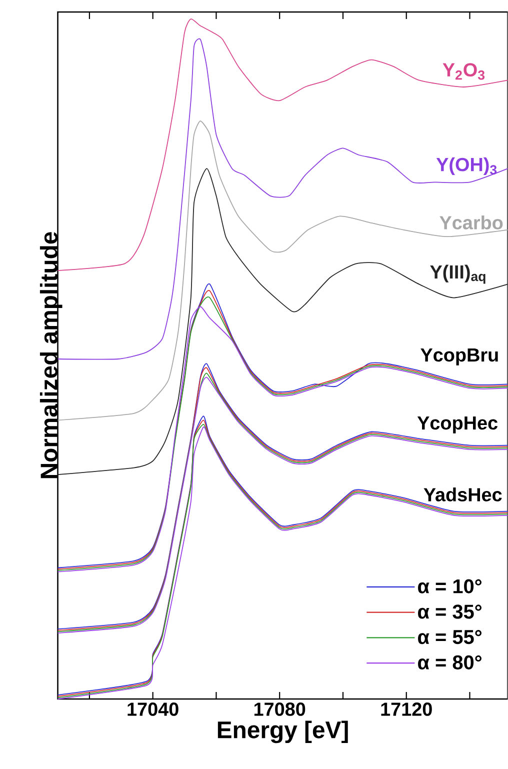  What do you see at coordinates (450, 662) in the screenshot?
I see `legend-label: α = 80°` at bounding box center [450, 662].